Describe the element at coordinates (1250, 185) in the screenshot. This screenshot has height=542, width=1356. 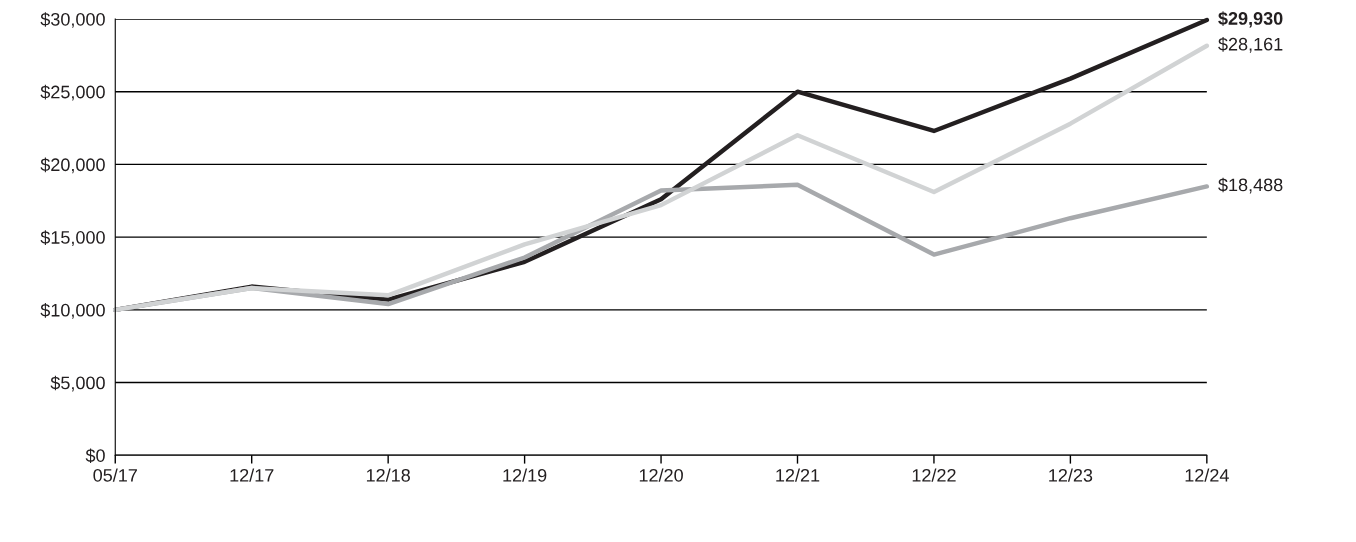
I see `data-label: $18,488` at that location.